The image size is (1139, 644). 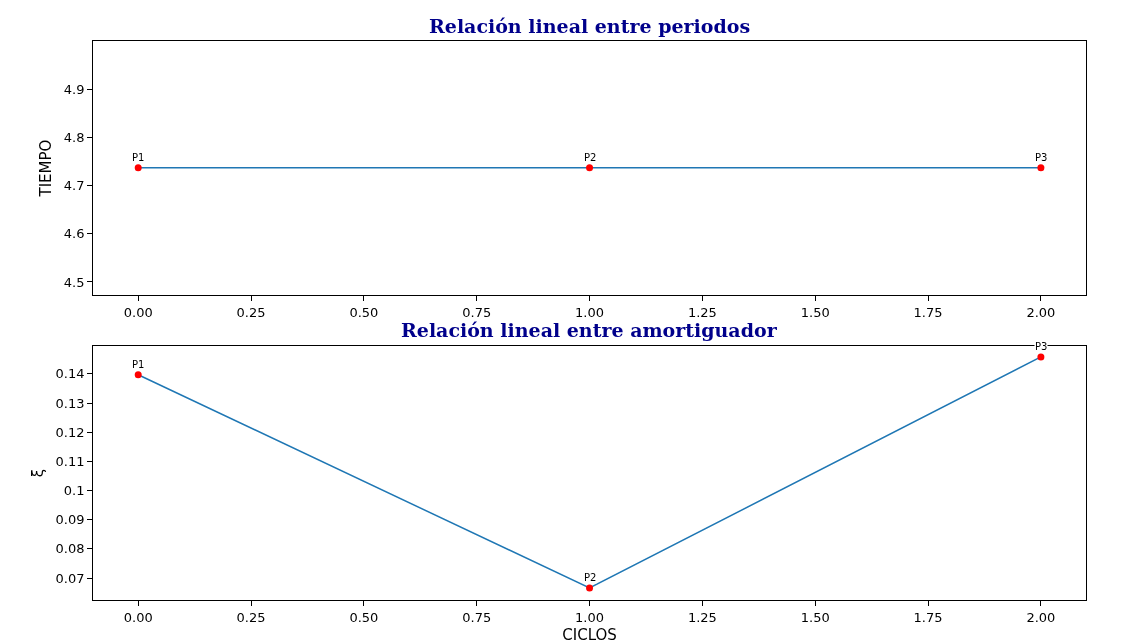 I want to click on y-tick-label: 4.5, so click(x=74, y=282).